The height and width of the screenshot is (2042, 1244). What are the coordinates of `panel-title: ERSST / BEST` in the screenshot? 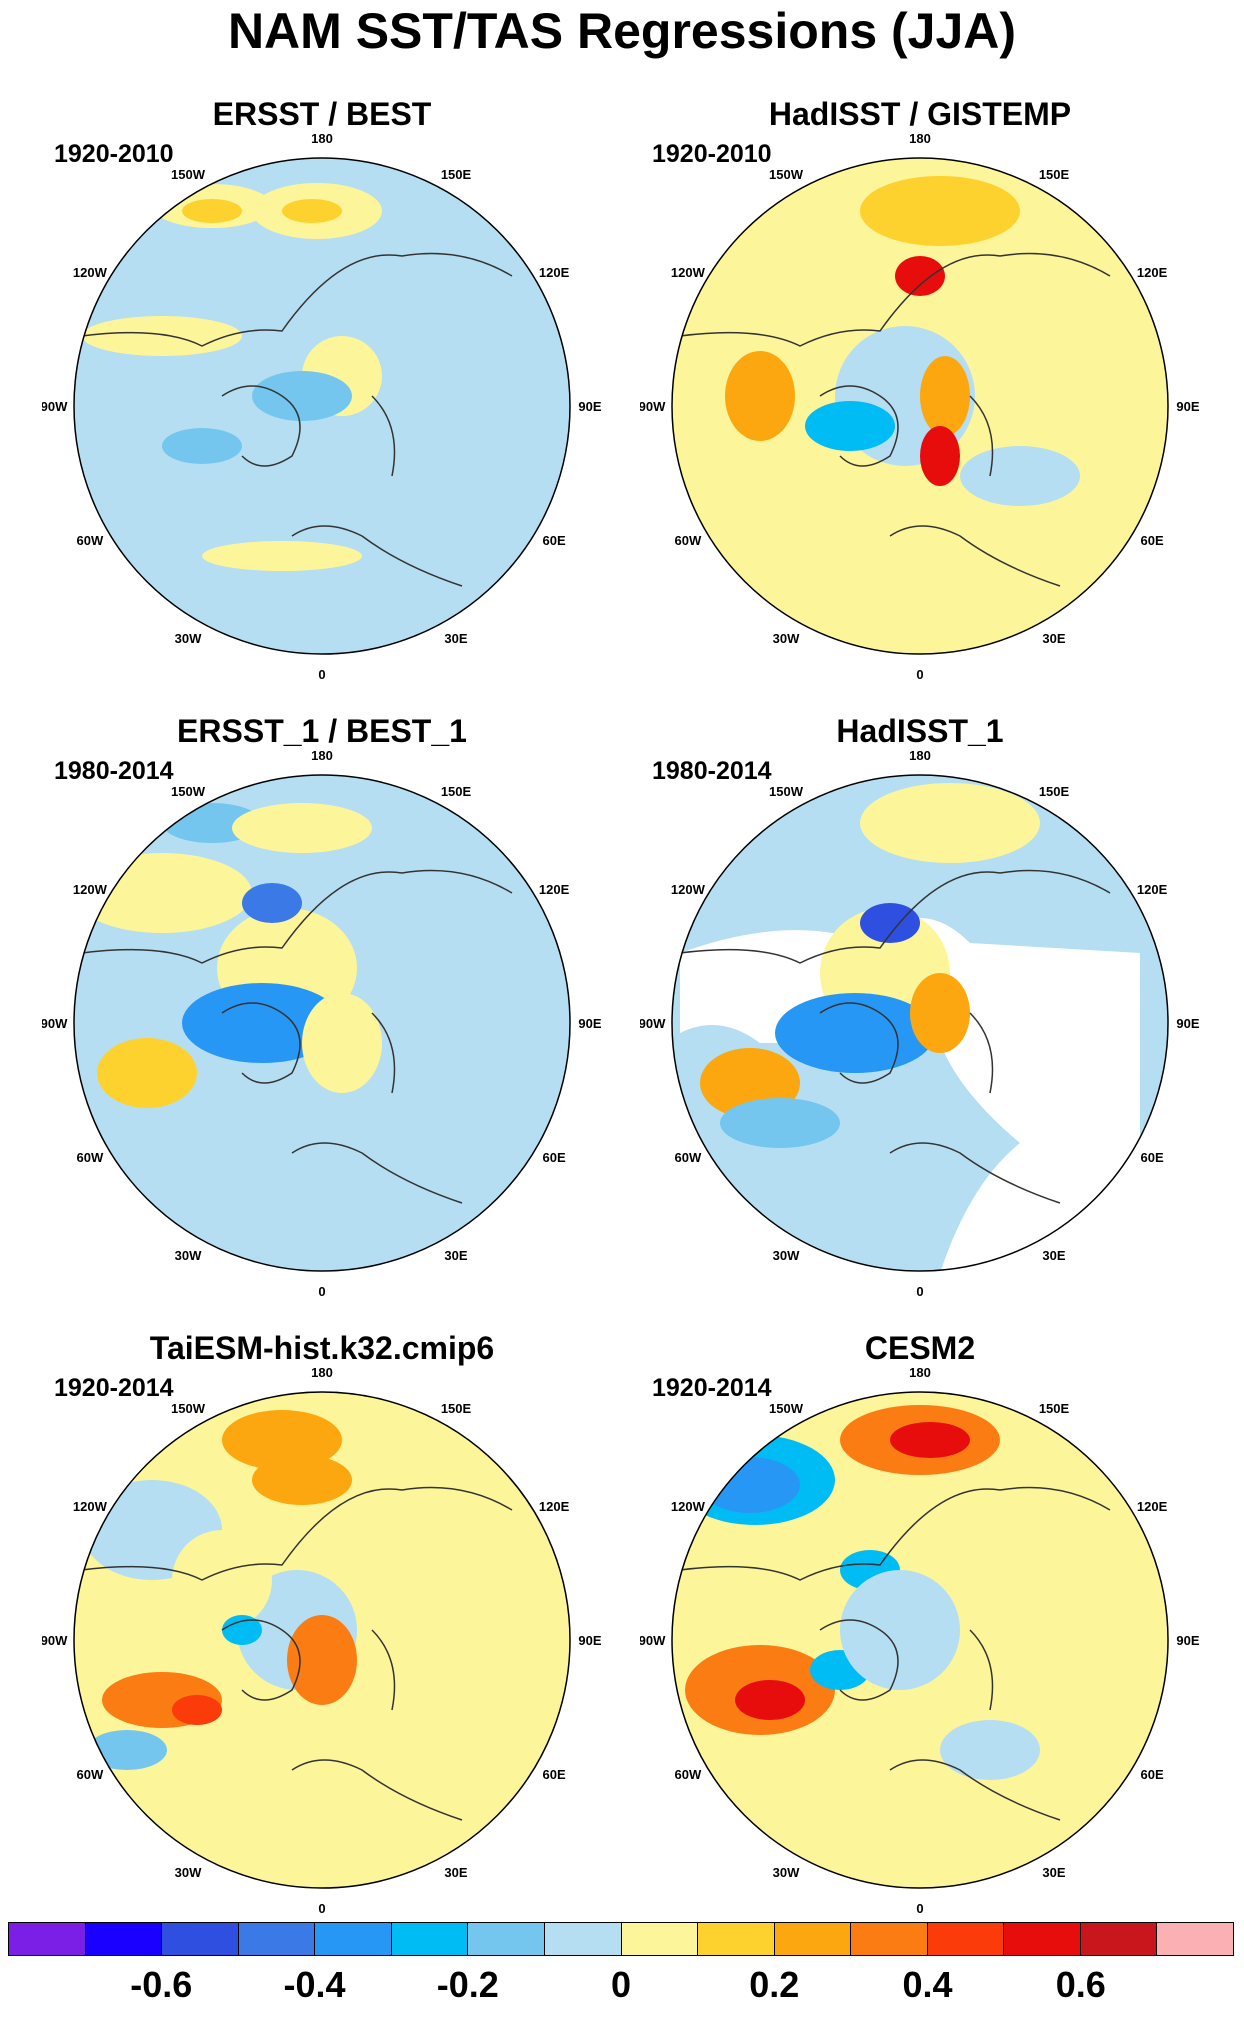 It's located at (322, 114).